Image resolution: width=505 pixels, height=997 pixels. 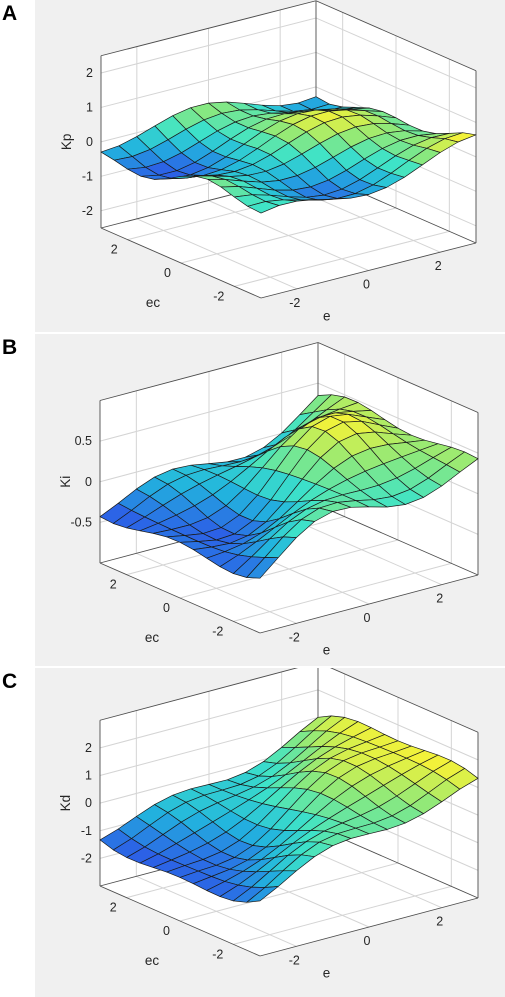 What do you see at coordinates (10, 347) in the screenshot?
I see `panel-label-b: B` at bounding box center [10, 347].